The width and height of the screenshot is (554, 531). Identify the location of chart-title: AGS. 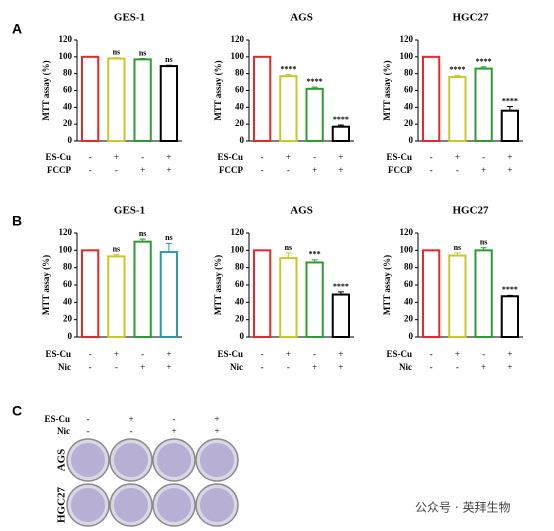
(301, 18).